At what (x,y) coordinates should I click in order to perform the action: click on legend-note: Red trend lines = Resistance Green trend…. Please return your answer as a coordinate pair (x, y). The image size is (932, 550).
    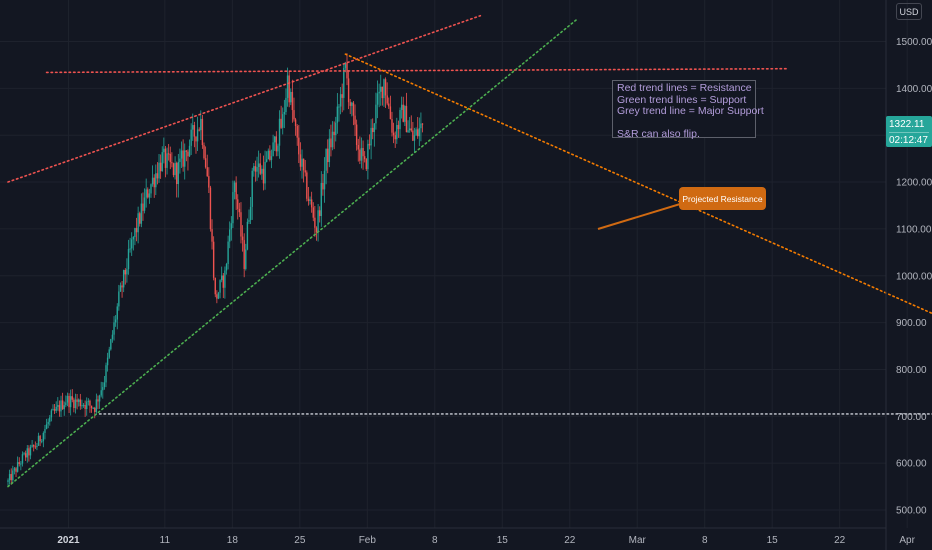
    Looking at the image, I should click on (688, 110).